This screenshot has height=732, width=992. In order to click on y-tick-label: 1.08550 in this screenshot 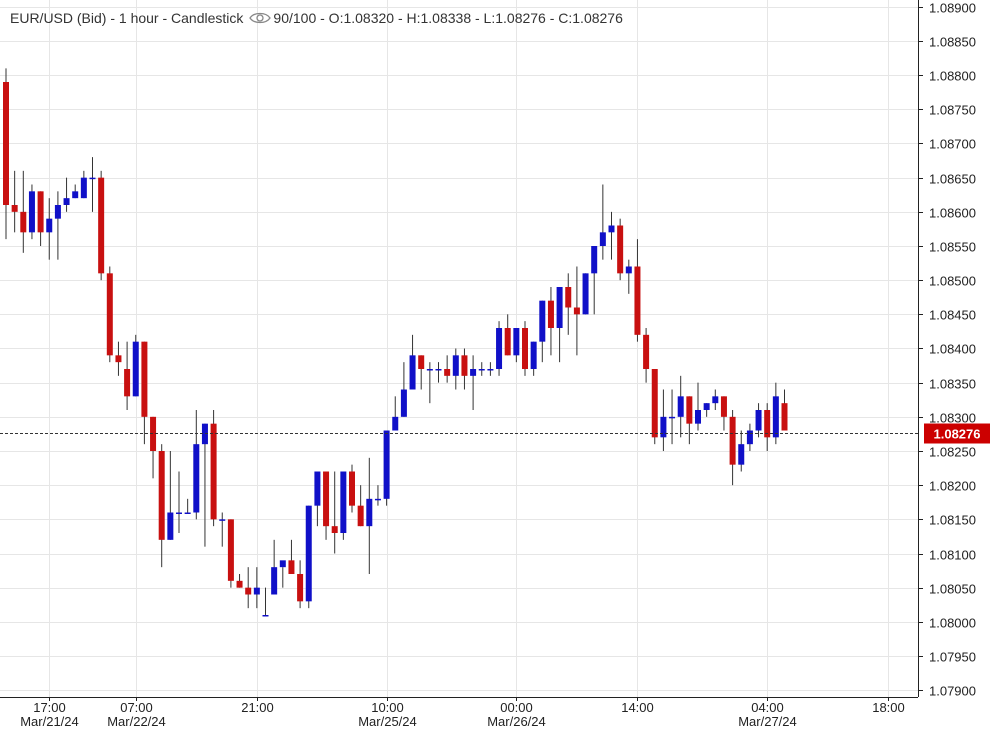, I will do `click(952, 247)`.